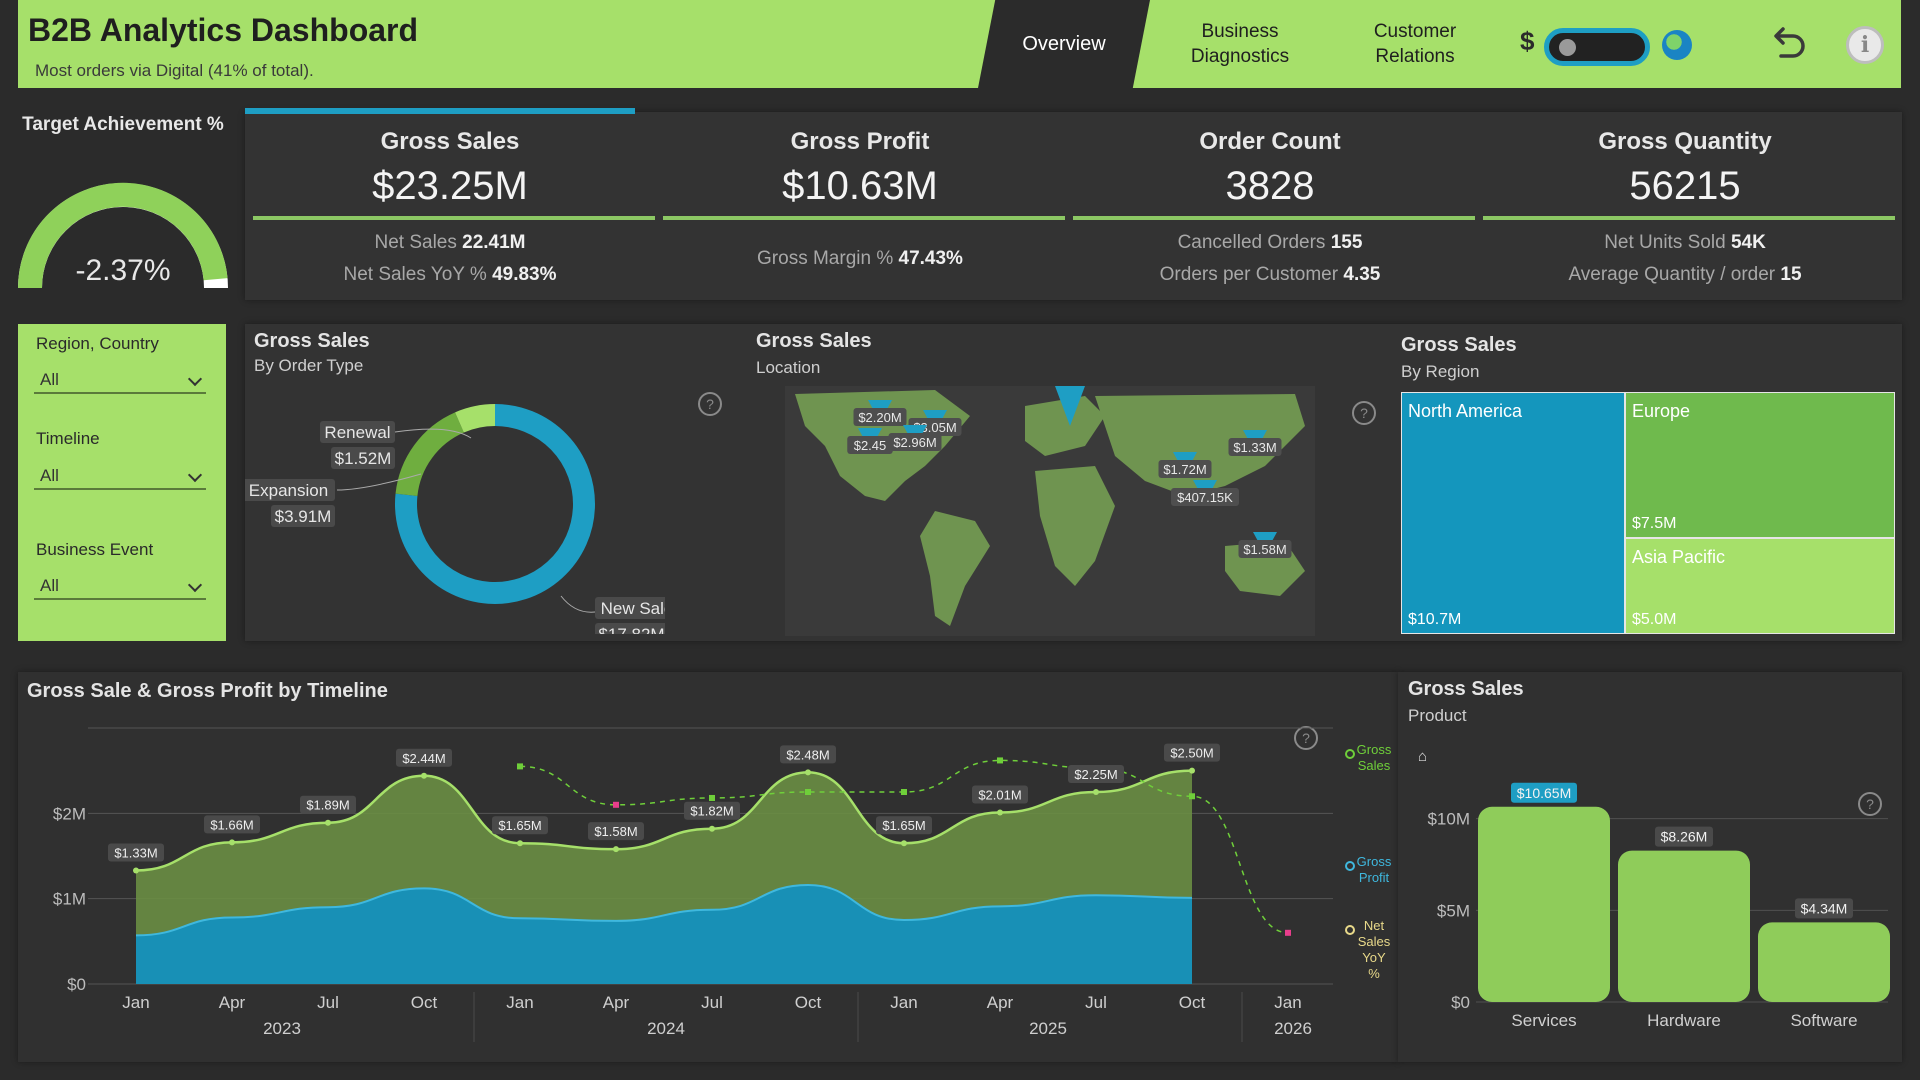 The height and width of the screenshot is (1080, 1920). I want to click on treemap-label: Europe, so click(1661, 411).